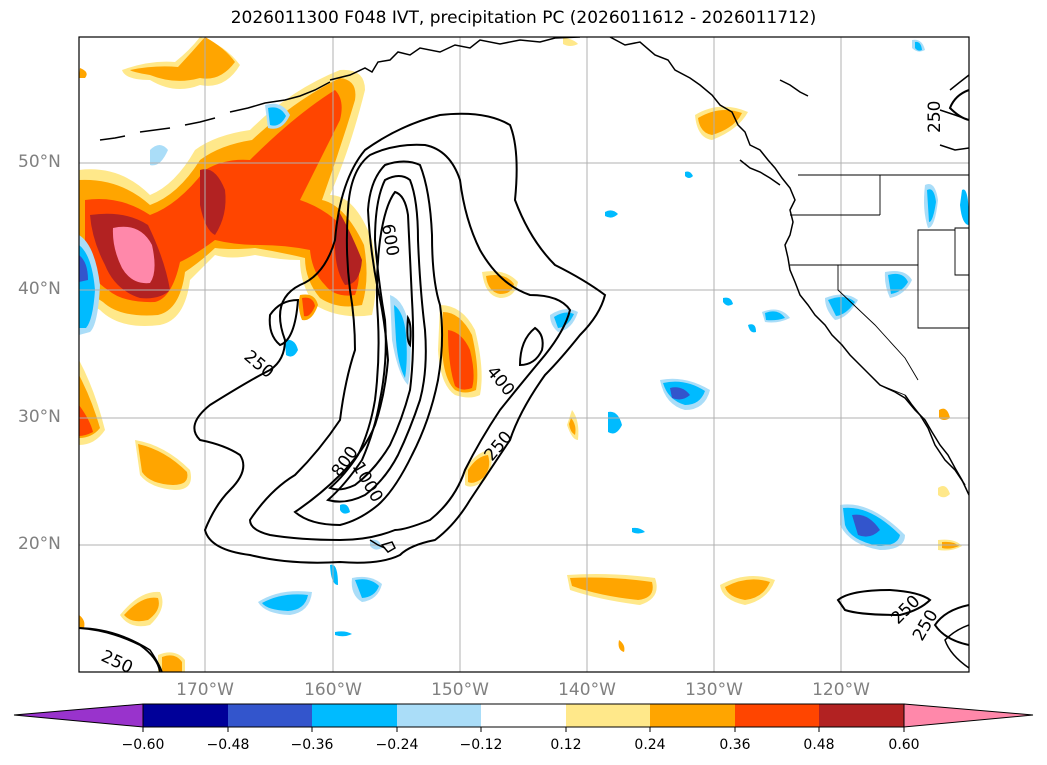 The width and height of the screenshot is (1047, 765). I want to click on colorbar-tick-2: −0.48, so click(228, 745).